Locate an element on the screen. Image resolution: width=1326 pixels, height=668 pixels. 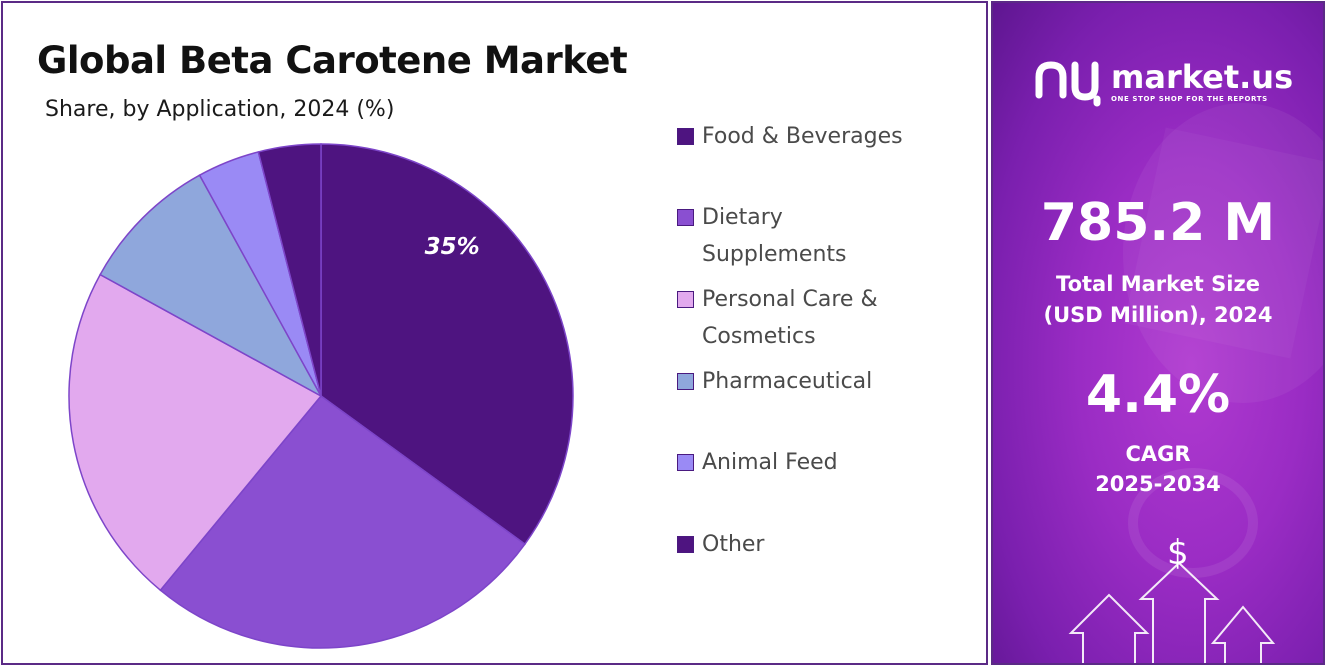
arrow-up-icon is located at coordinates (1172, 612).